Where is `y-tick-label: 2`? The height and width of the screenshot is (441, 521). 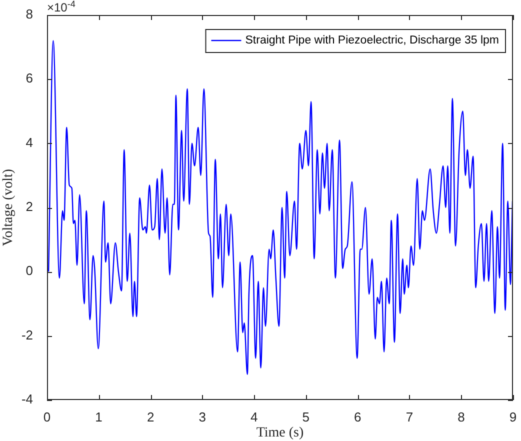
y-tick-label: 2 is located at coordinates (29, 206).